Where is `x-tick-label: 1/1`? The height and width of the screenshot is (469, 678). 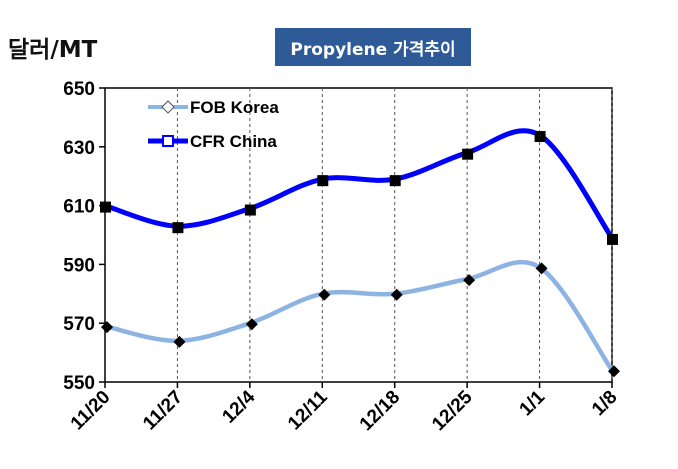
x-tick-label: 1/1 is located at coordinates (533, 403).